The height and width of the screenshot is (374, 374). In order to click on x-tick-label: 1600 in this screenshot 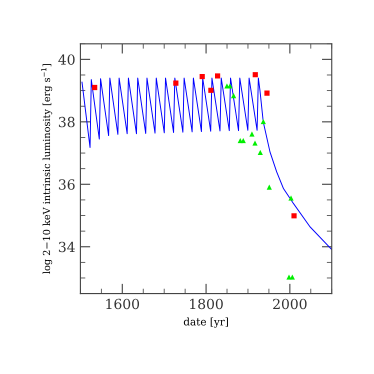, I will do `click(123, 304)`.